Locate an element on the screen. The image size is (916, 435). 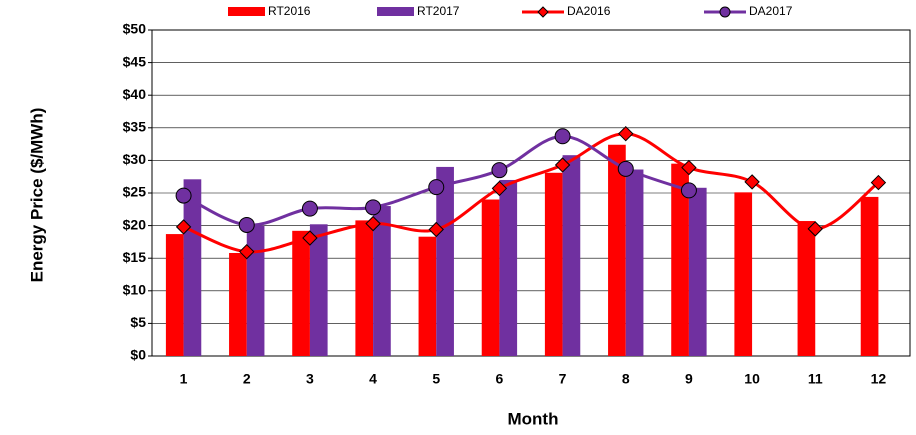
legend-label: DA2016 is located at coordinates (589, 11).